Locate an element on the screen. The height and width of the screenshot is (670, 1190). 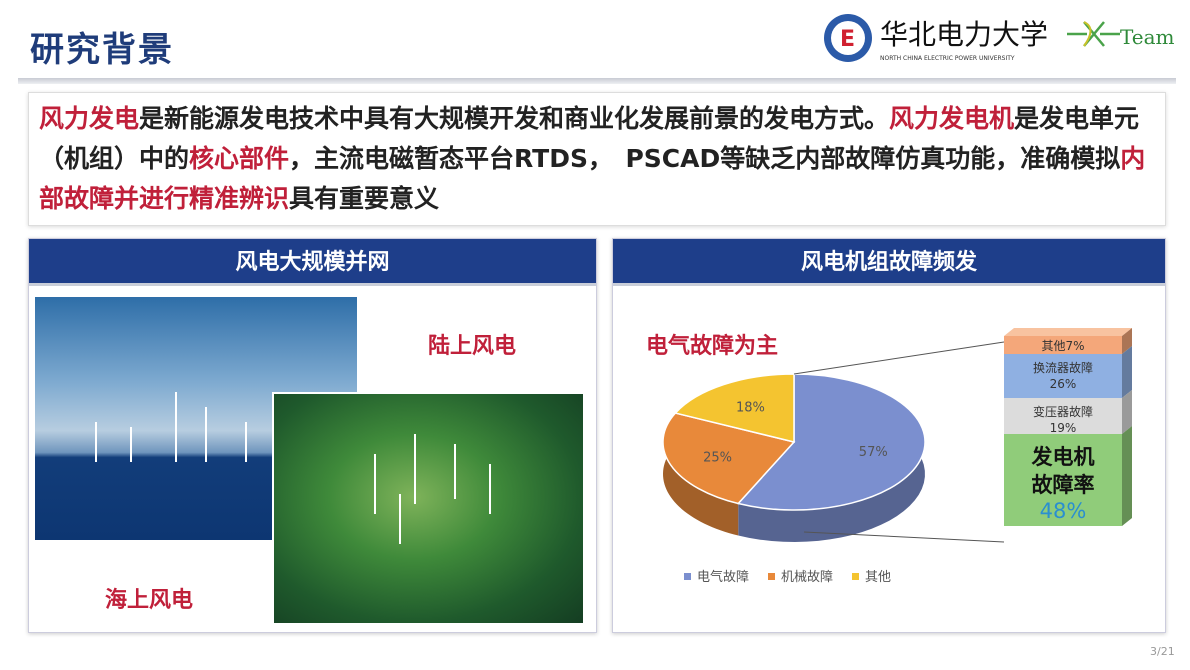
generator-label: 发电机 is located at coordinates (1063, 457).